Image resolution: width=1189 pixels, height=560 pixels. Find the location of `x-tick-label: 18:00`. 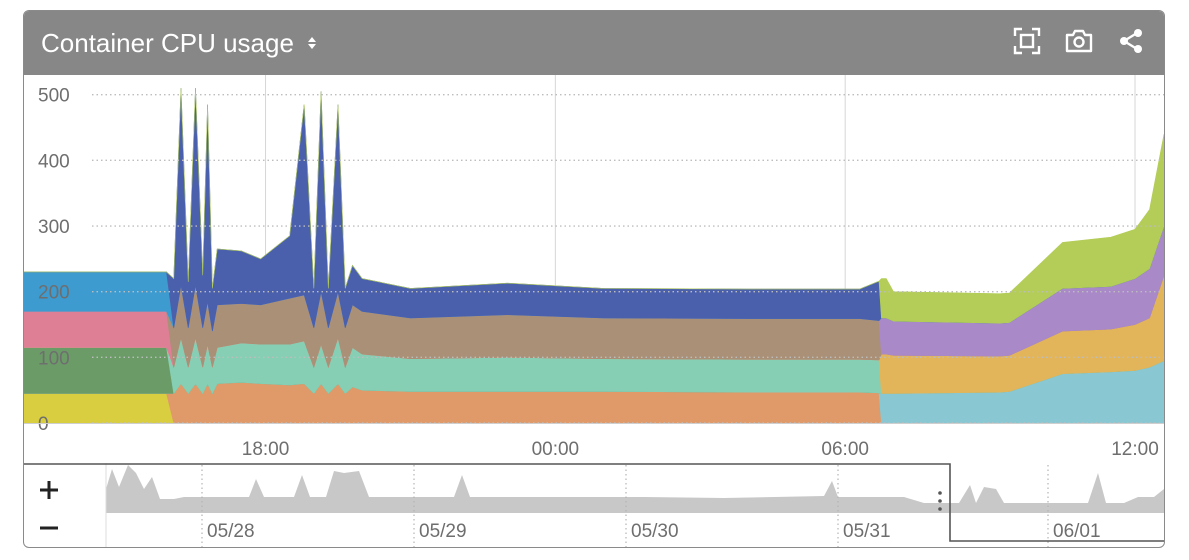

x-tick-label: 18:00 is located at coordinates (266, 449).